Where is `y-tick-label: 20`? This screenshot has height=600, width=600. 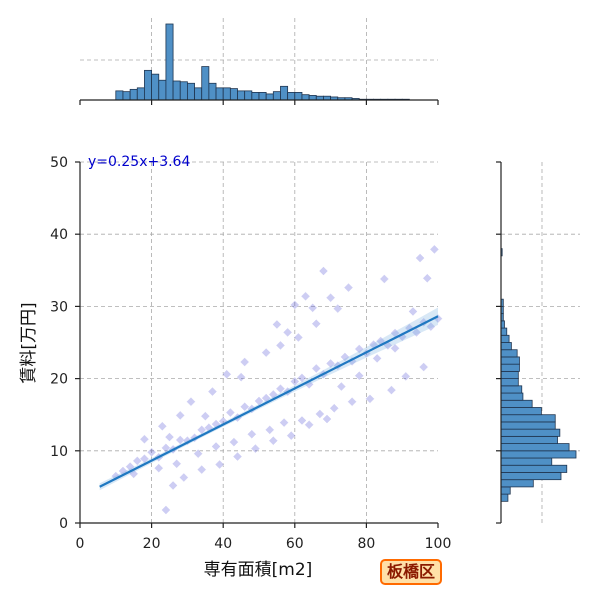
y-tick-label: 20 is located at coordinates (59, 380).